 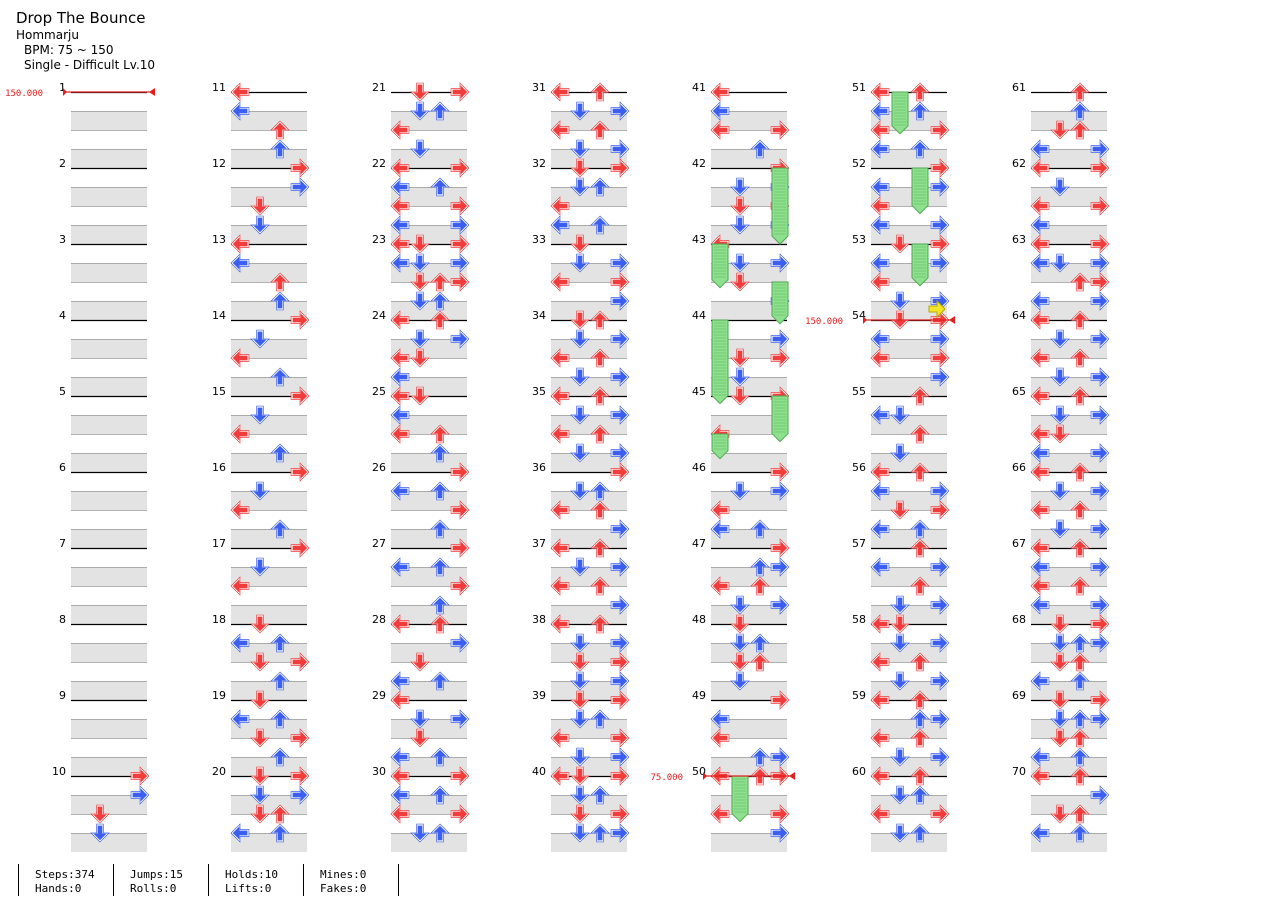 What do you see at coordinates (824, 322) in the screenshot?
I see `bpm-change-label: 150.000` at bounding box center [824, 322].